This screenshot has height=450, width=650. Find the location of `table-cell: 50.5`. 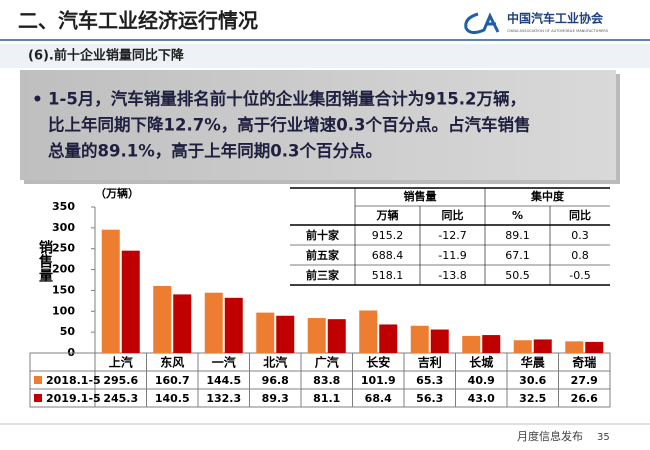

table-cell: 50.5 is located at coordinates (517, 275).